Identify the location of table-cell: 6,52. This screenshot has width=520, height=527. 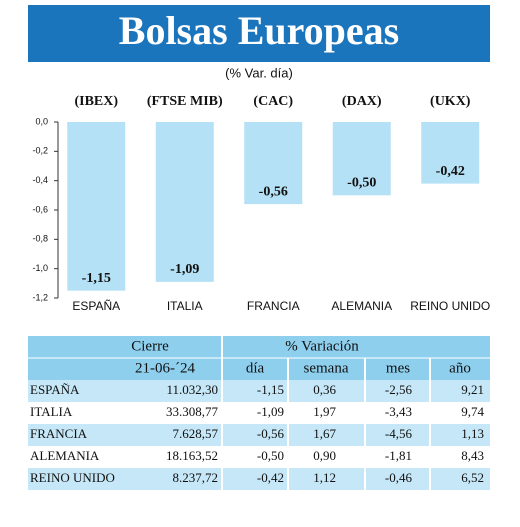
(472, 477).